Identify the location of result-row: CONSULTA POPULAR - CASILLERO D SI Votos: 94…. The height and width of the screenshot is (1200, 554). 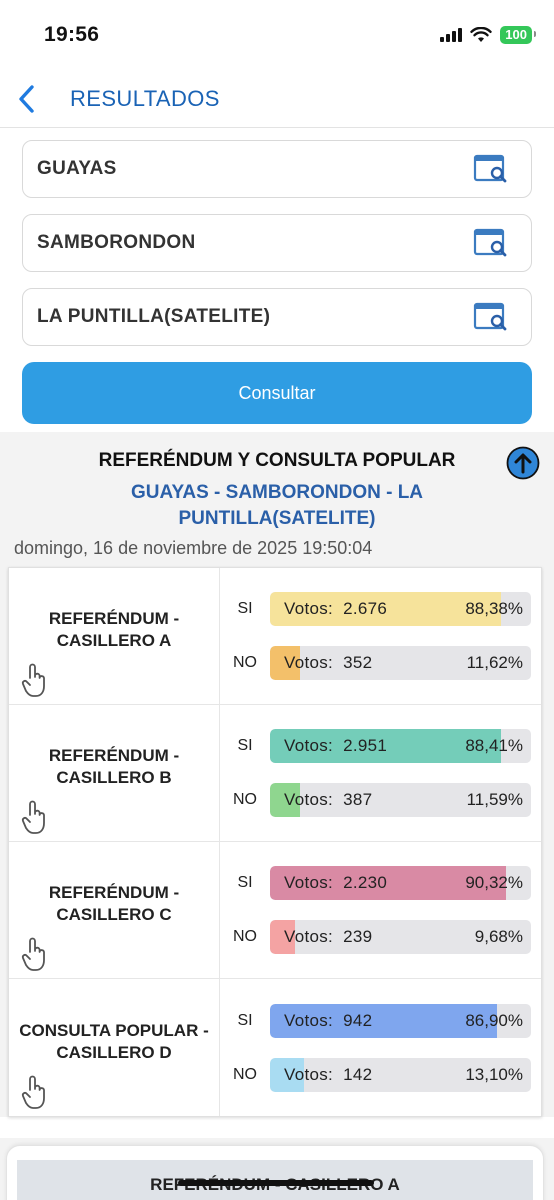
(275, 1047).